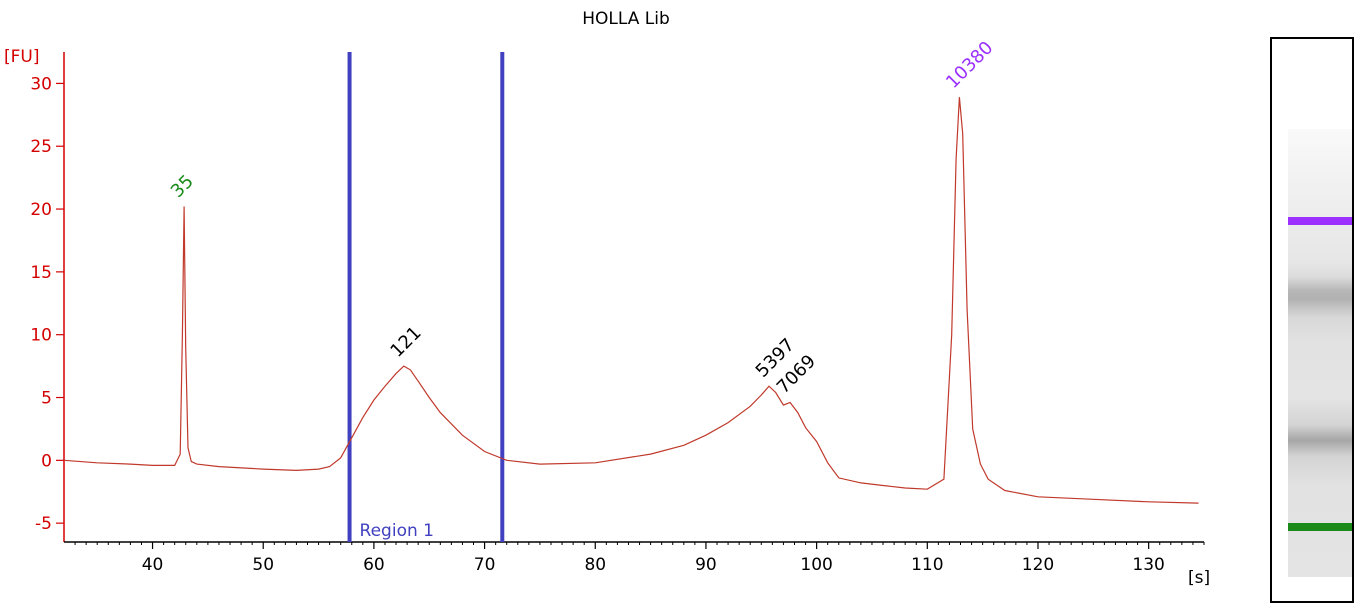  I want to click on x-tick-label: 100, so click(816, 565).